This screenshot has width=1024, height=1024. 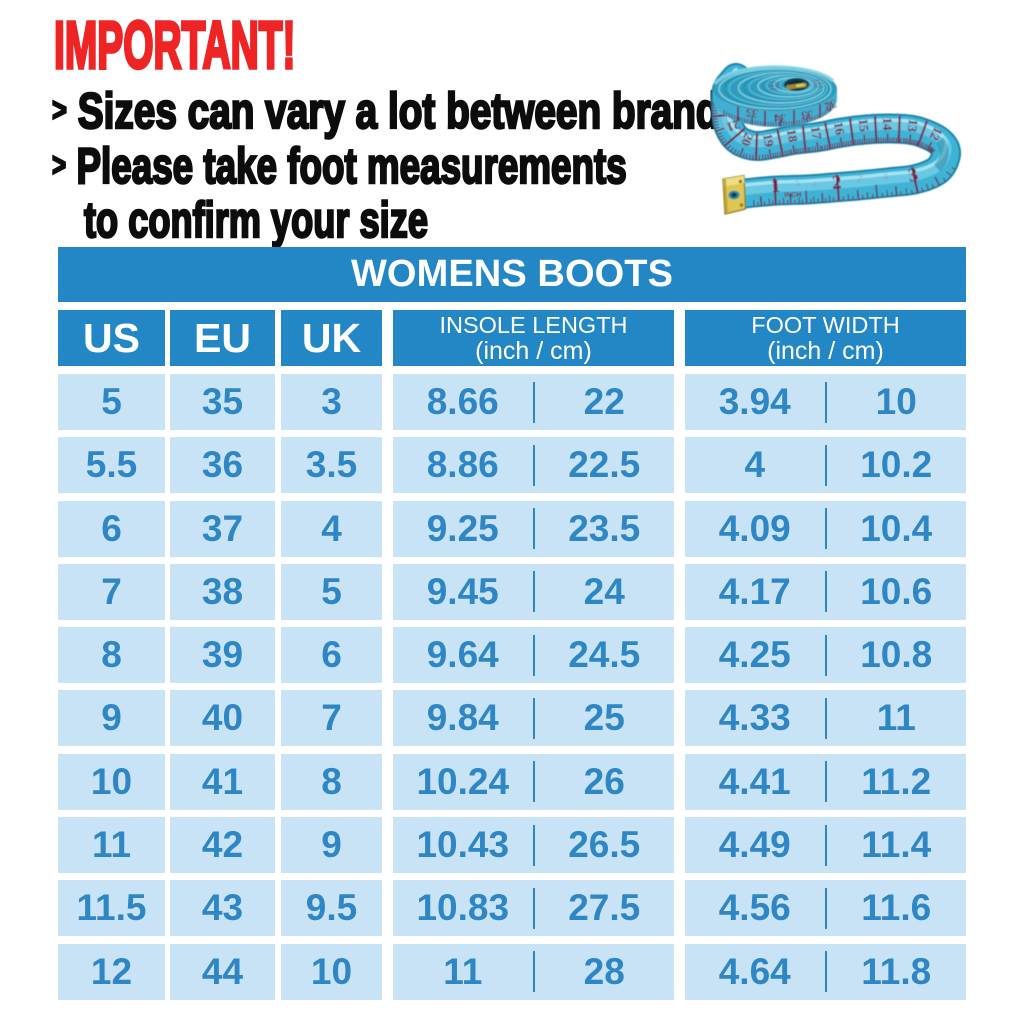 What do you see at coordinates (864, 125) in the screenshot?
I see `svg-text: 15` at bounding box center [864, 125].